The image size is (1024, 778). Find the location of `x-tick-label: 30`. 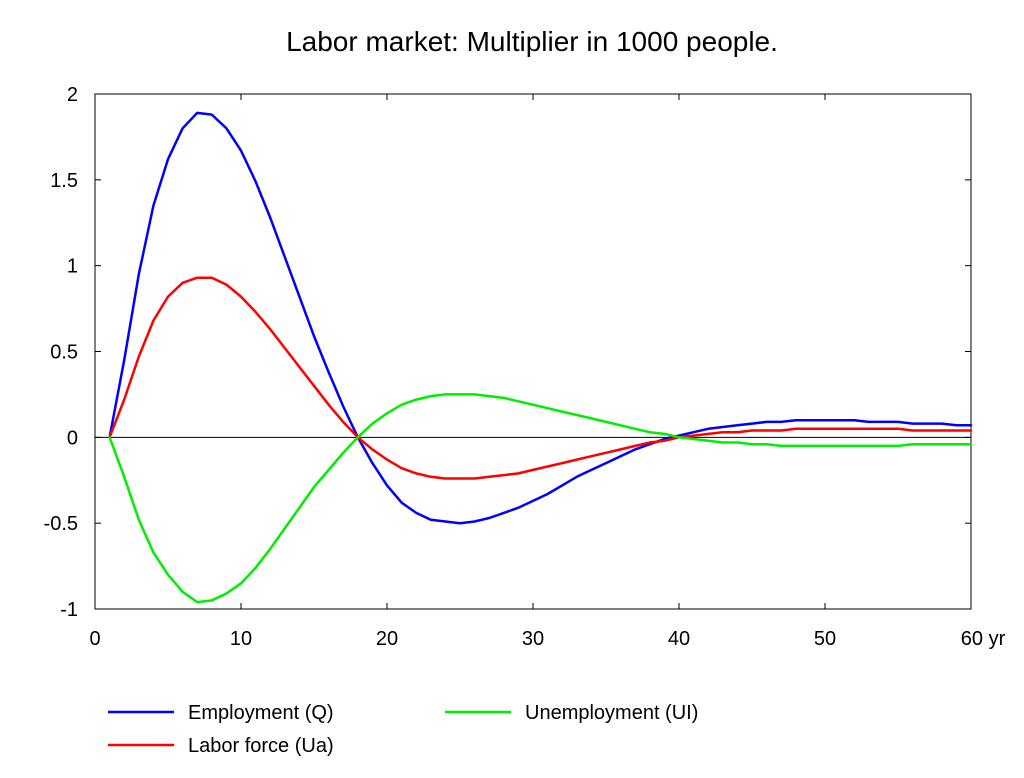

x-tick-label: 30 is located at coordinates (533, 639).